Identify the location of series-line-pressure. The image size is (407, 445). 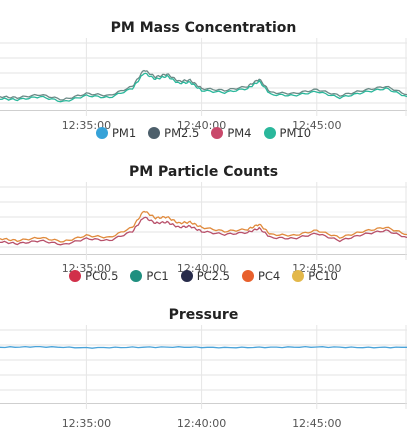
(203, 347).